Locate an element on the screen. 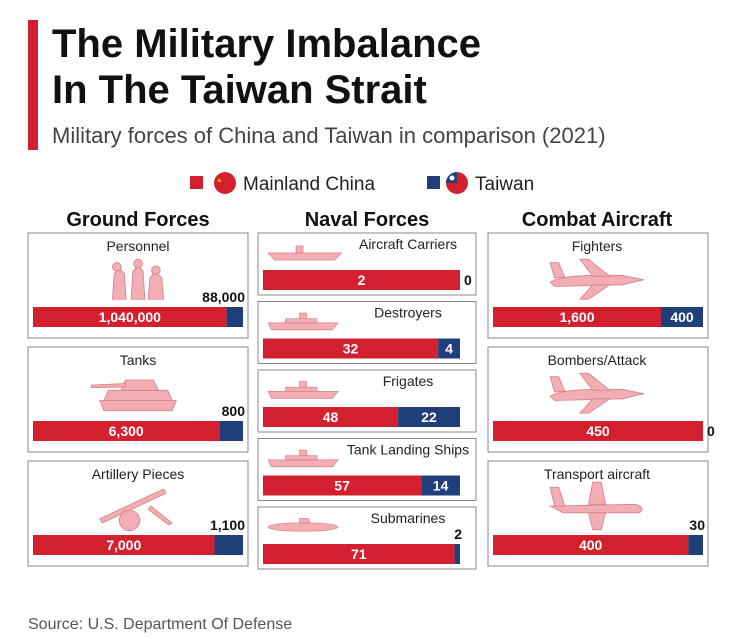 Image resolution: width=736 pixels, height=639 pixels. item-label: Transport aircraft is located at coordinates (597, 474).